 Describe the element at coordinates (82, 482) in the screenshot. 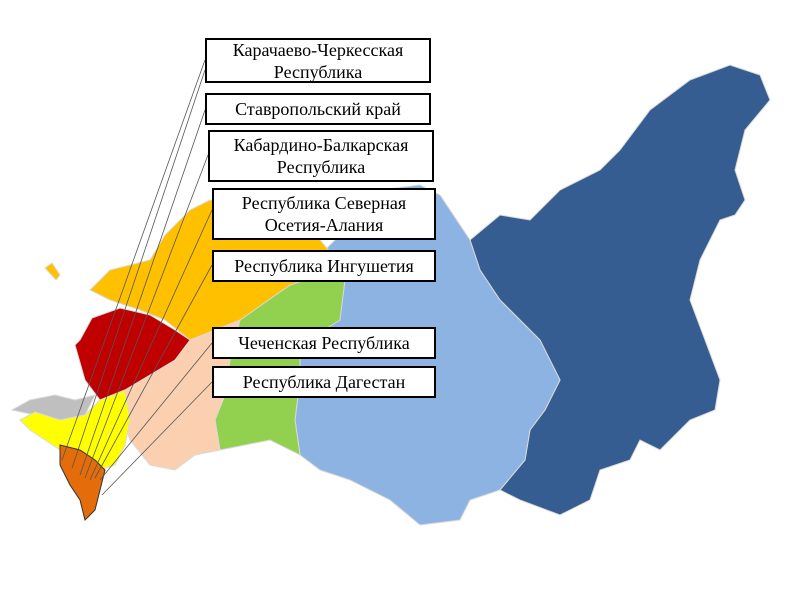

I see `region-north-caucasus` at that location.